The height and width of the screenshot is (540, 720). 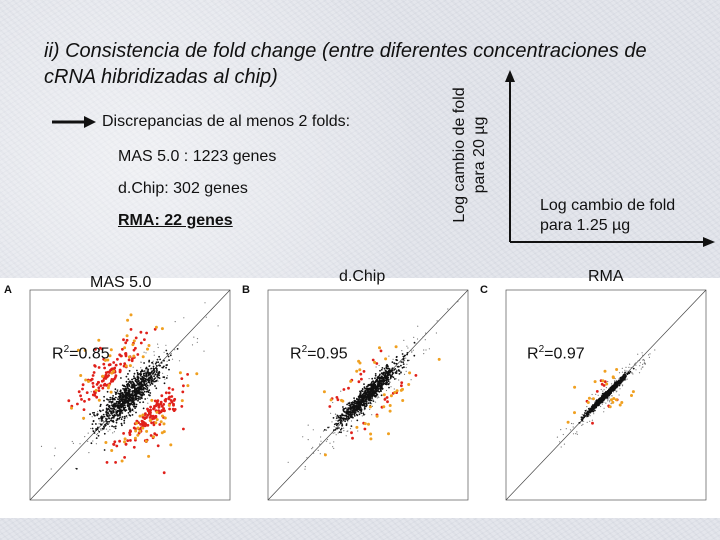 I want to click on panel-letter-c: C, so click(x=484, y=290).